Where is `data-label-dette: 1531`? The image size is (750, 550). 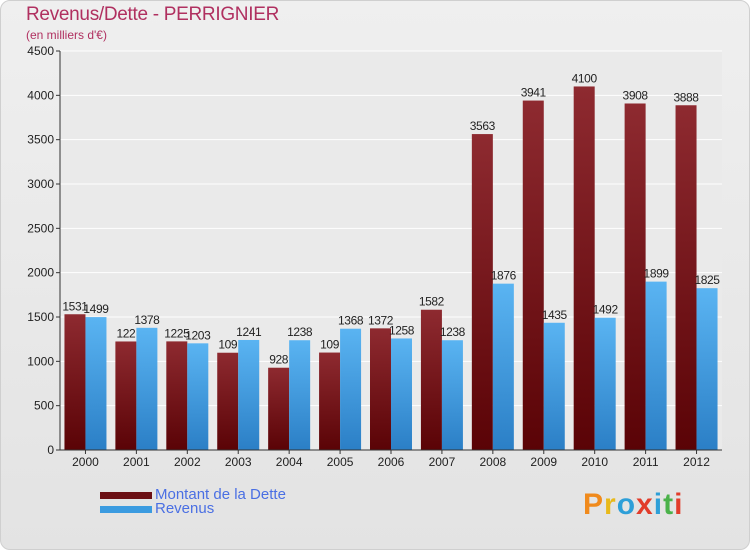 data-label-dette: 1531 is located at coordinates (75, 306).